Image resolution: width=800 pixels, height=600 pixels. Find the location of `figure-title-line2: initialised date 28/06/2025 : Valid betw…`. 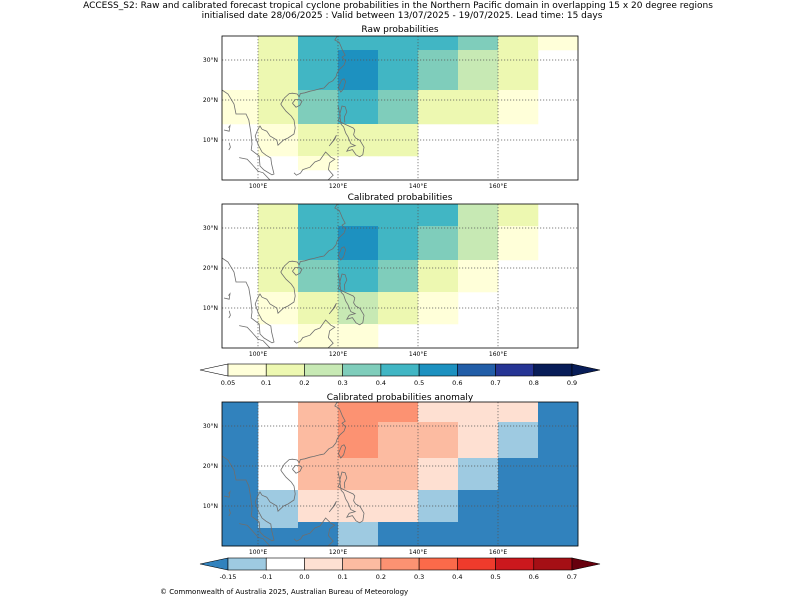

figure-title-line2: initialised date 28/06/2025 : Valid betw… is located at coordinates (402, 16).